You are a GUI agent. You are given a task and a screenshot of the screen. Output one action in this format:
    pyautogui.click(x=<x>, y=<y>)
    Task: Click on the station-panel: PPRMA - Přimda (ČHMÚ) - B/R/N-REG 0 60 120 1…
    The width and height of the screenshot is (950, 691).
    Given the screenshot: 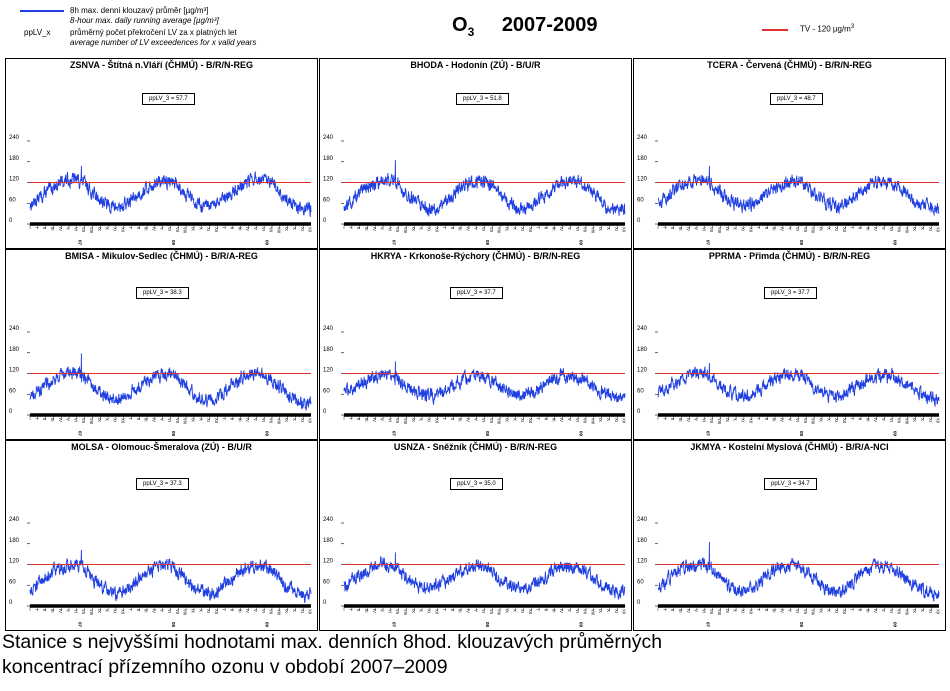 What is the action you would take?
    pyautogui.click(x=789, y=344)
    